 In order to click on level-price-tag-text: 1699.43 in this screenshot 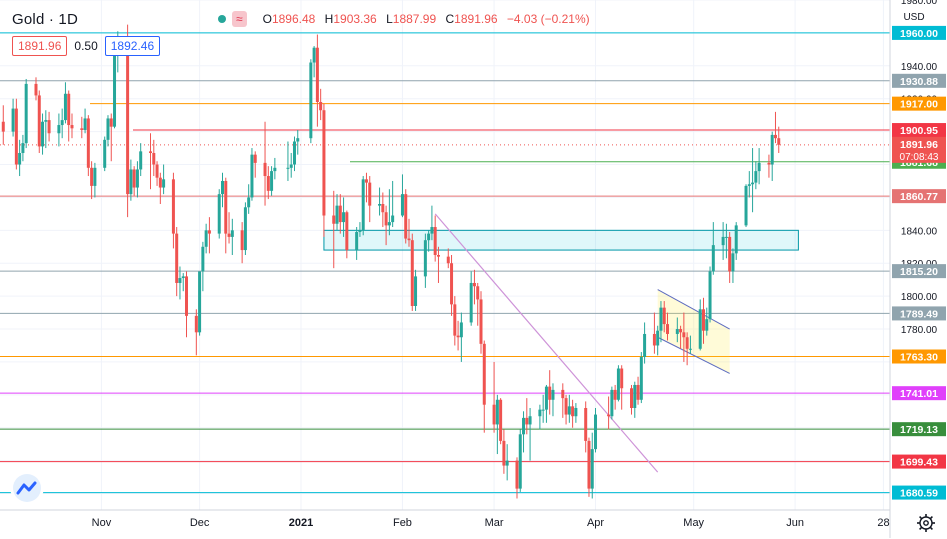, I will do `click(919, 463)`.